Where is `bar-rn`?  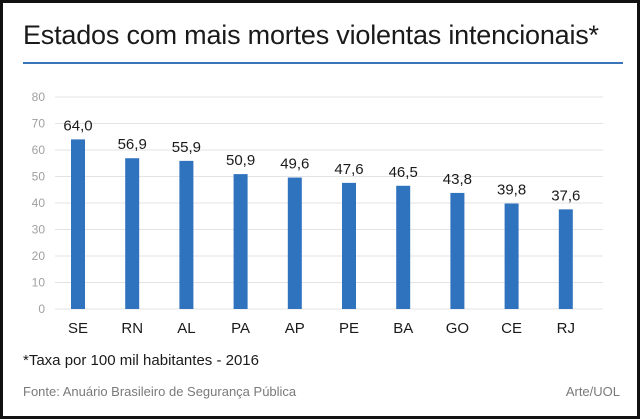
bar-rn is located at coordinates (132, 233).